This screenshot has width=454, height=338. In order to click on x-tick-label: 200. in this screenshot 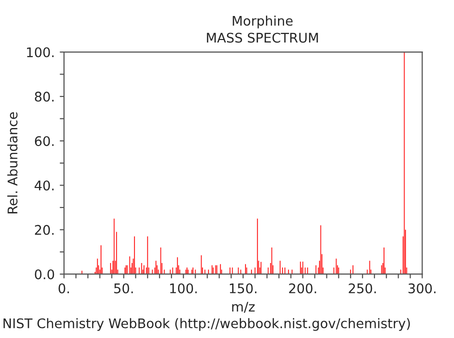, I will do `click(302, 288)`.